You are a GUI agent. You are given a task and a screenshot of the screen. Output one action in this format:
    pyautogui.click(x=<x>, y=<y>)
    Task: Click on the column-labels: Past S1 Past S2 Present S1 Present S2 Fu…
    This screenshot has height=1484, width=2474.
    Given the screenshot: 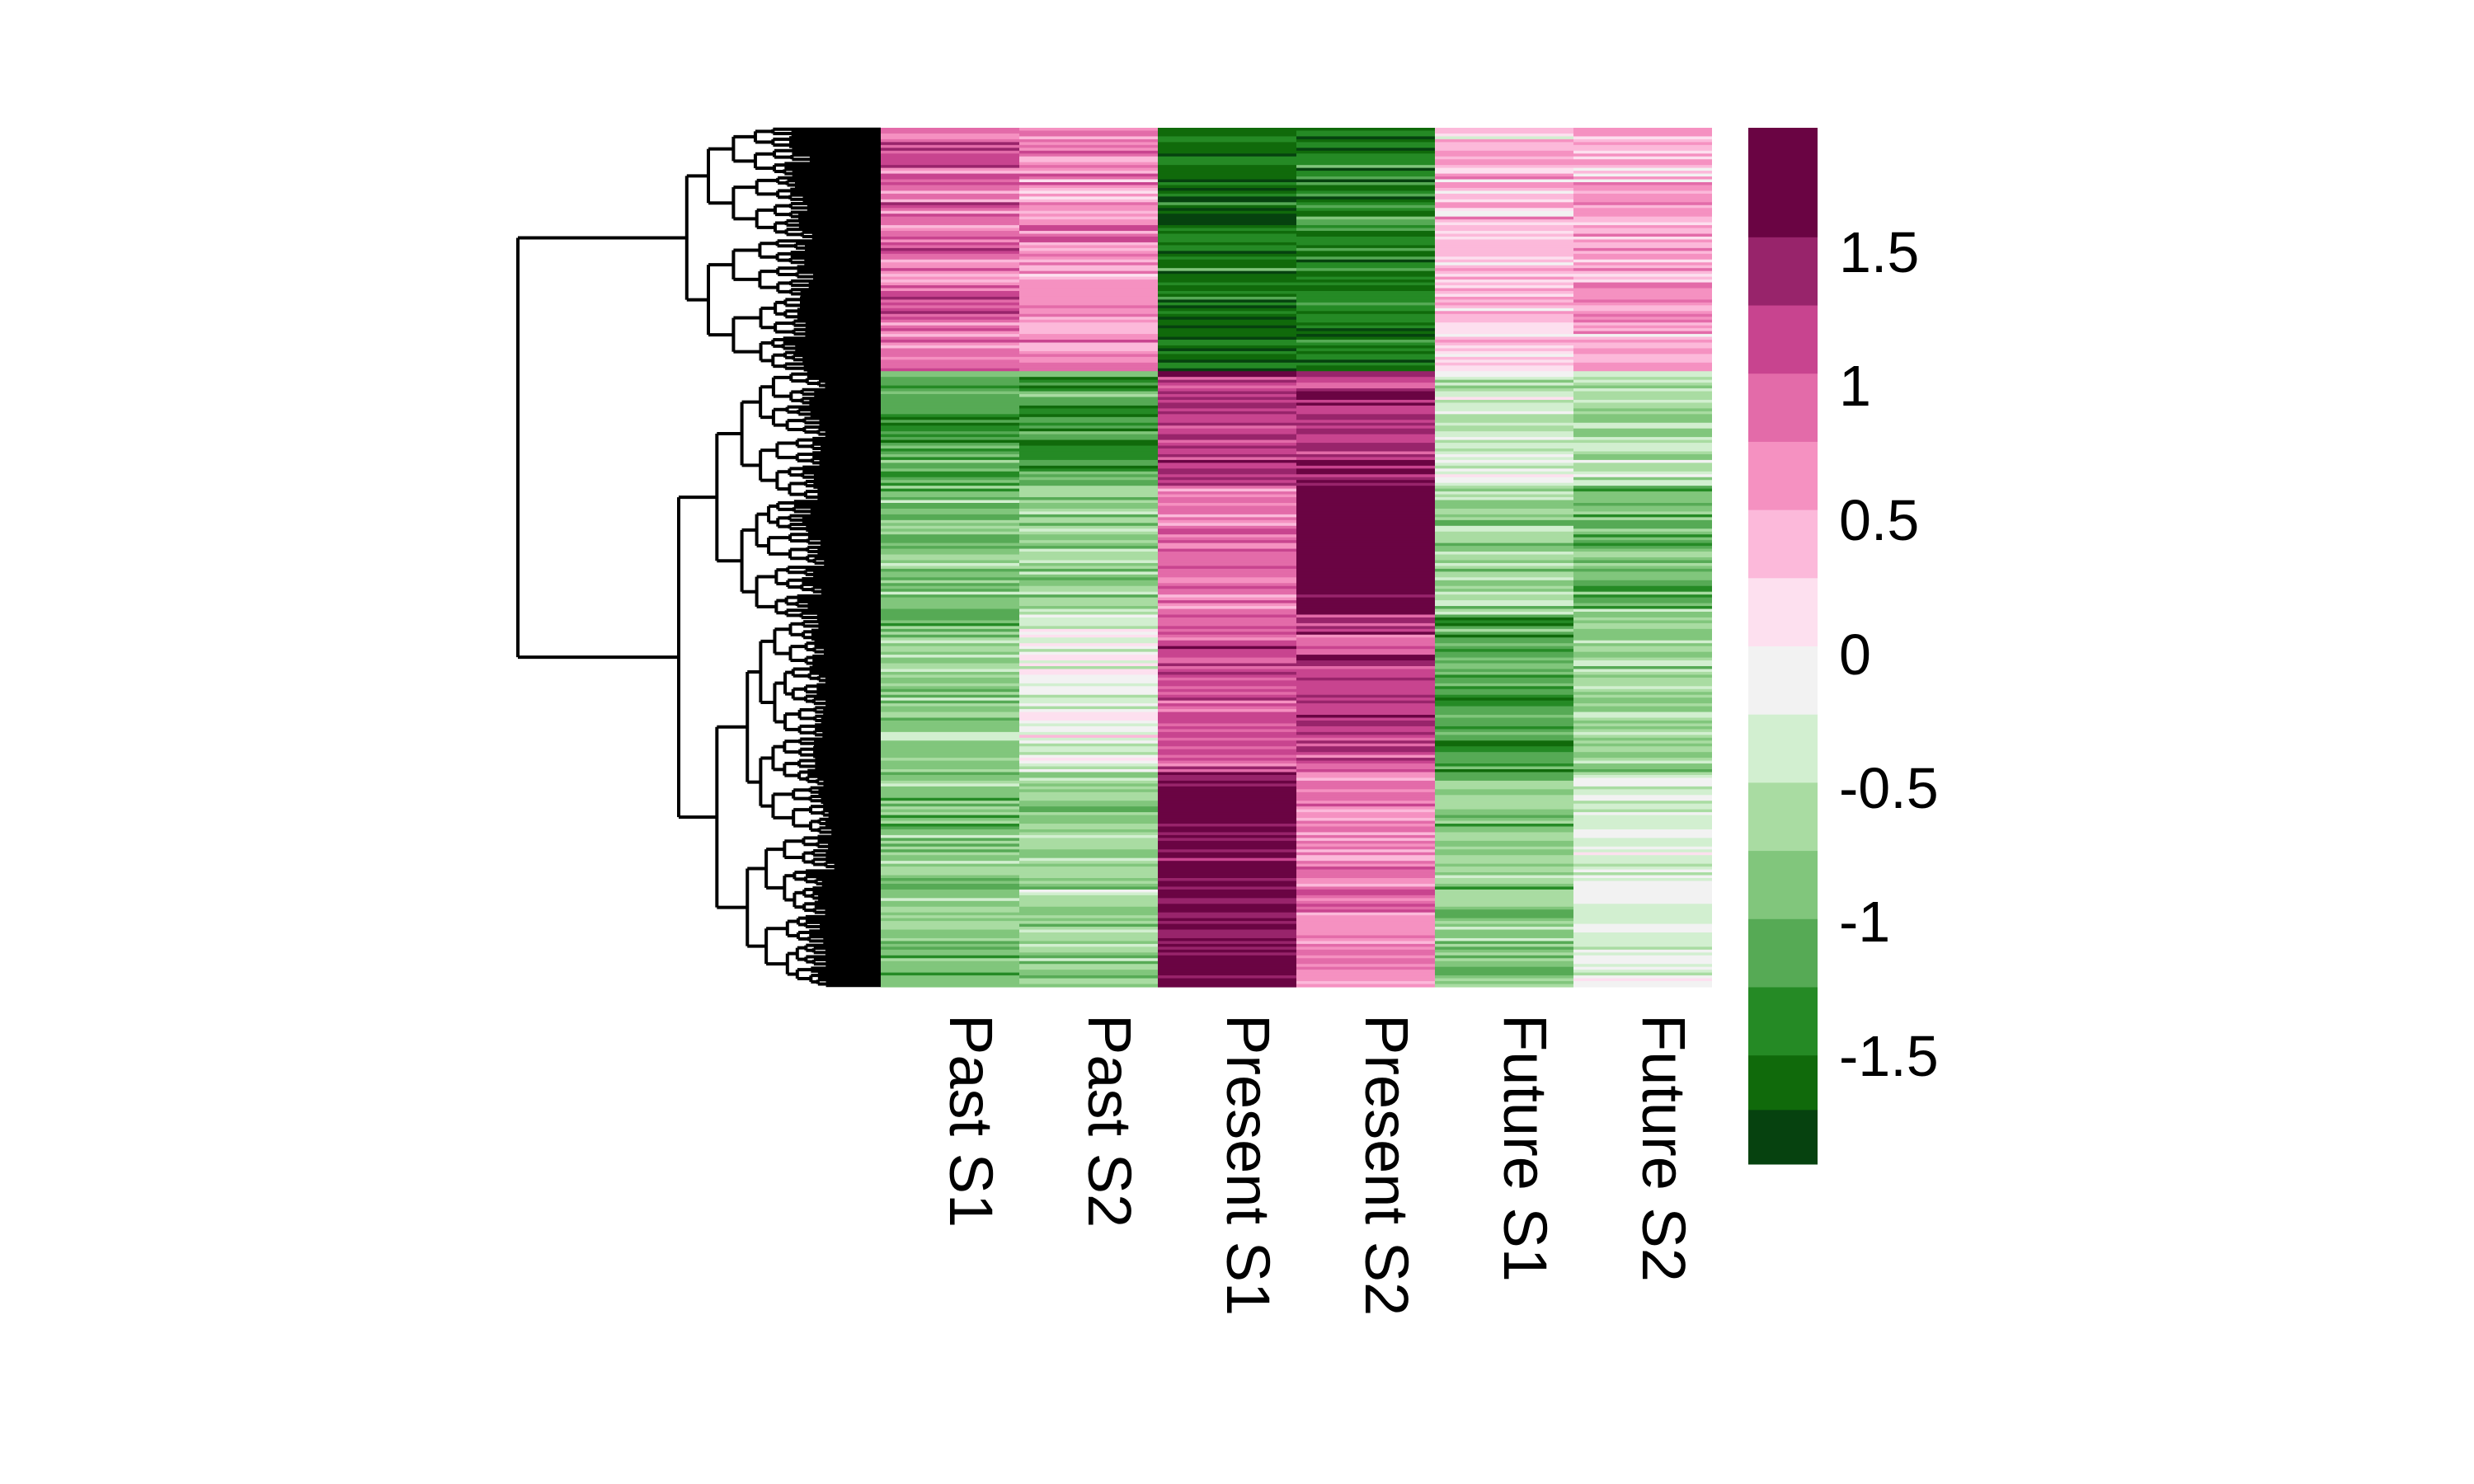 What is the action you would take?
    pyautogui.click(x=1317, y=1165)
    